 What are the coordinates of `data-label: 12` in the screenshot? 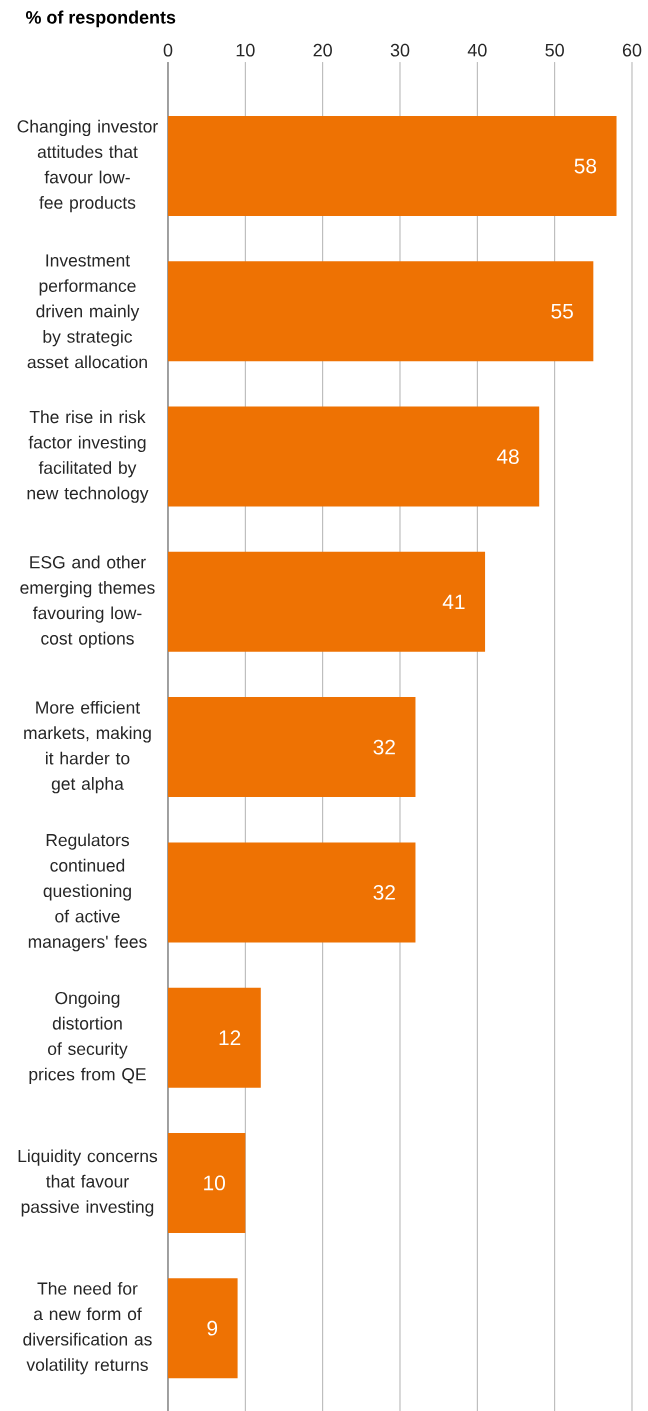 It's located at (230, 1037).